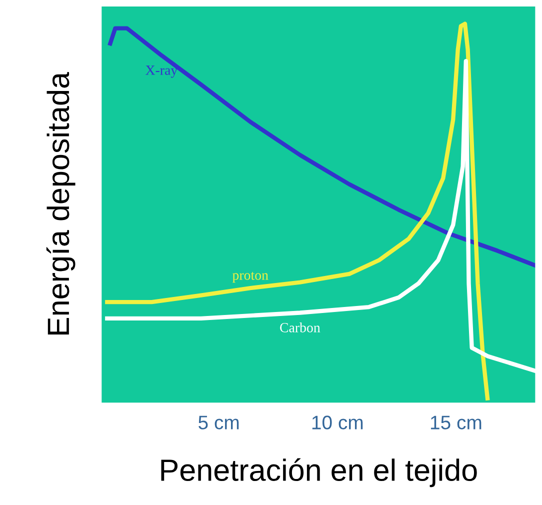 Image resolution: width=542 pixels, height=505 pixels. What do you see at coordinates (61, 203) in the screenshot?
I see `y-axis-title: Energía depositada` at bounding box center [61, 203].